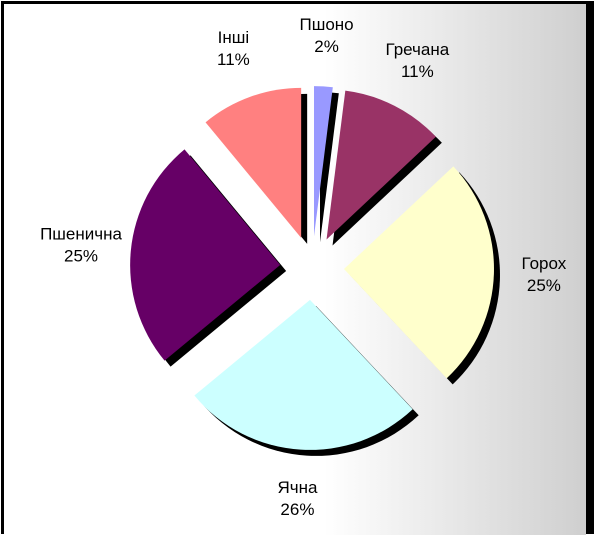  I want to click on slice-label: Горох, so click(544, 263).